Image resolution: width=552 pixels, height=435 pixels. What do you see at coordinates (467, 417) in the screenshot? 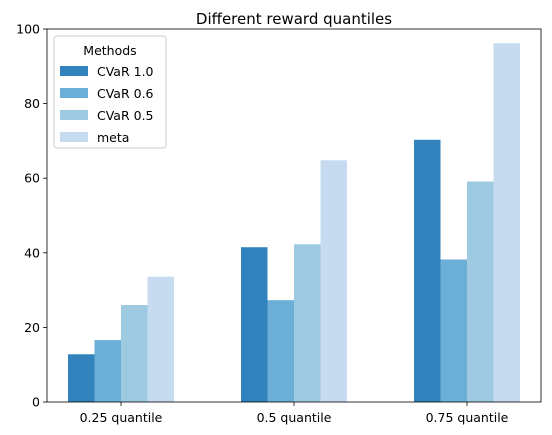
I see `x-tick-label: 0.75 quantile` at bounding box center [467, 417].